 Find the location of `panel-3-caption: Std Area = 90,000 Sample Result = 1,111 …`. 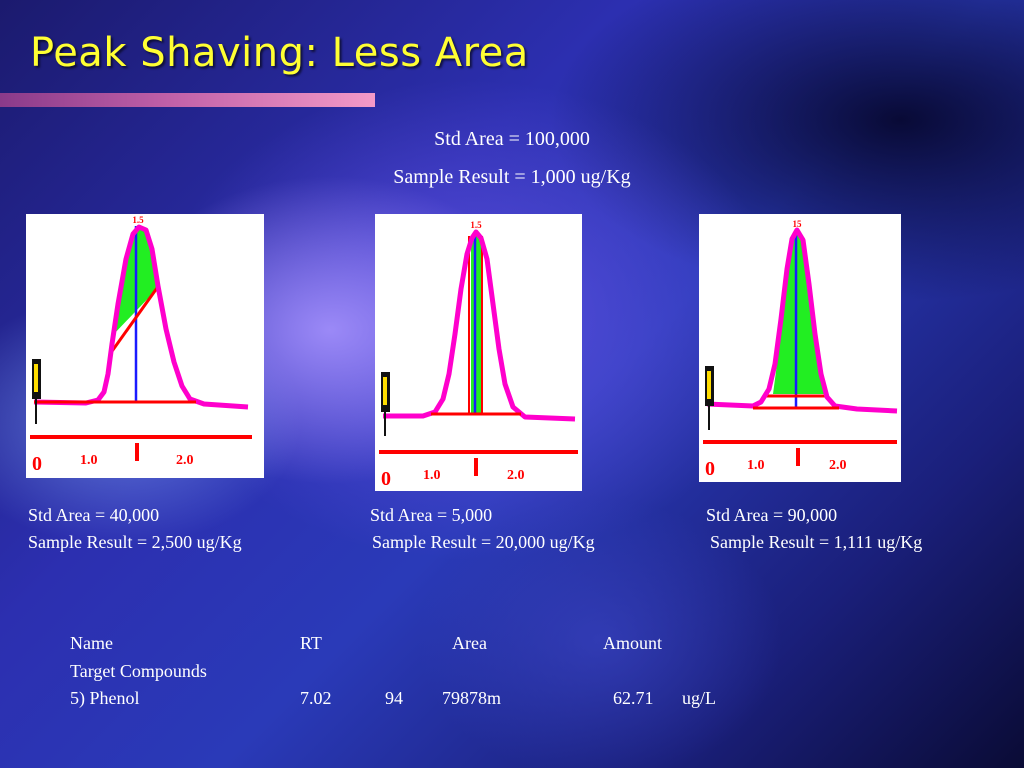

panel-3-caption: Std Area = 90,000 Sample Result = 1,111 … is located at coordinates (814, 529).